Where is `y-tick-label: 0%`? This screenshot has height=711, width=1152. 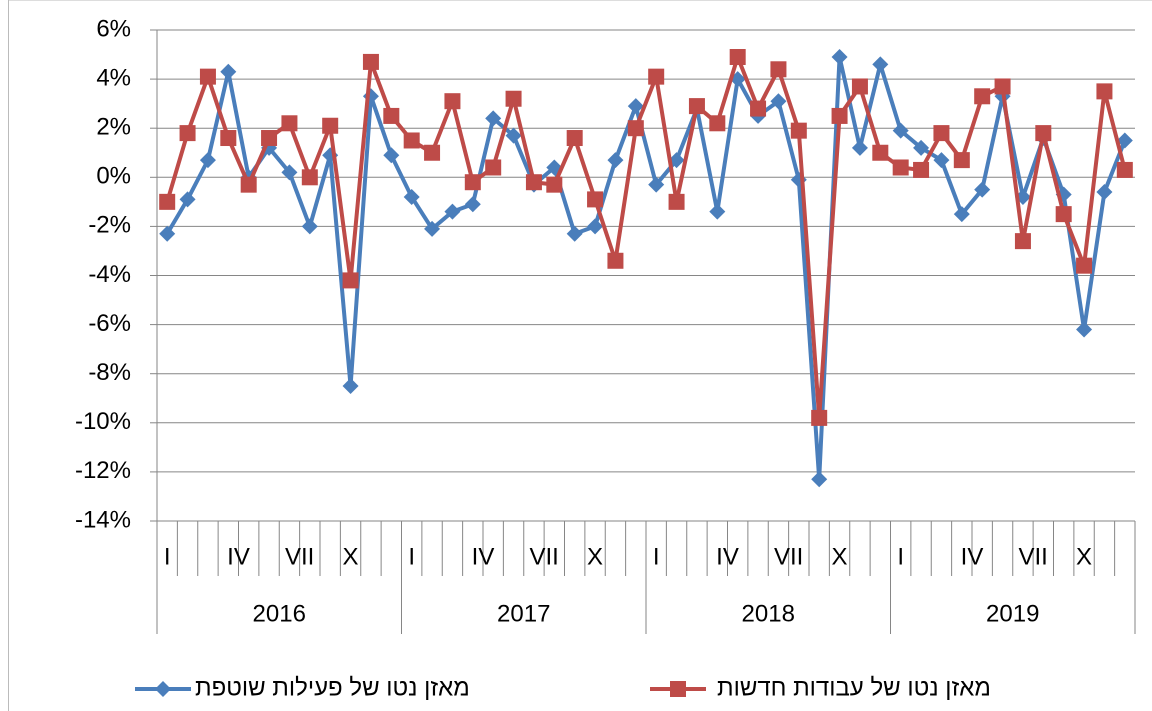
y-tick-label: 0% is located at coordinates (113, 176).